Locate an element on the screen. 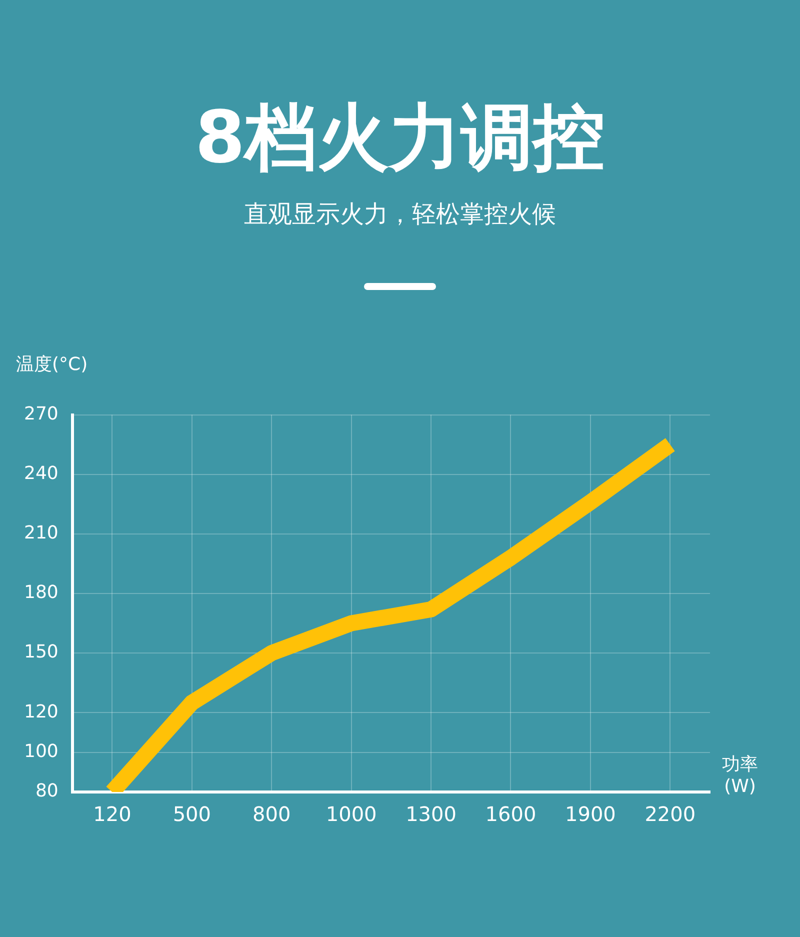  x-tick-label: 1600 is located at coordinates (510, 814).